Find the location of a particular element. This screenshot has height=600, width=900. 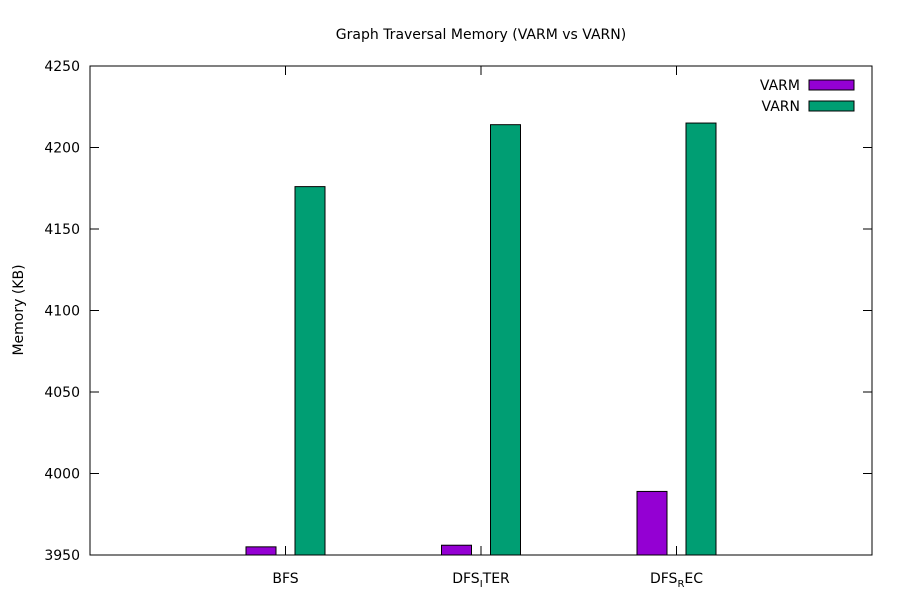

y-tick-label: 3950 is located at coordinates (62, 556).